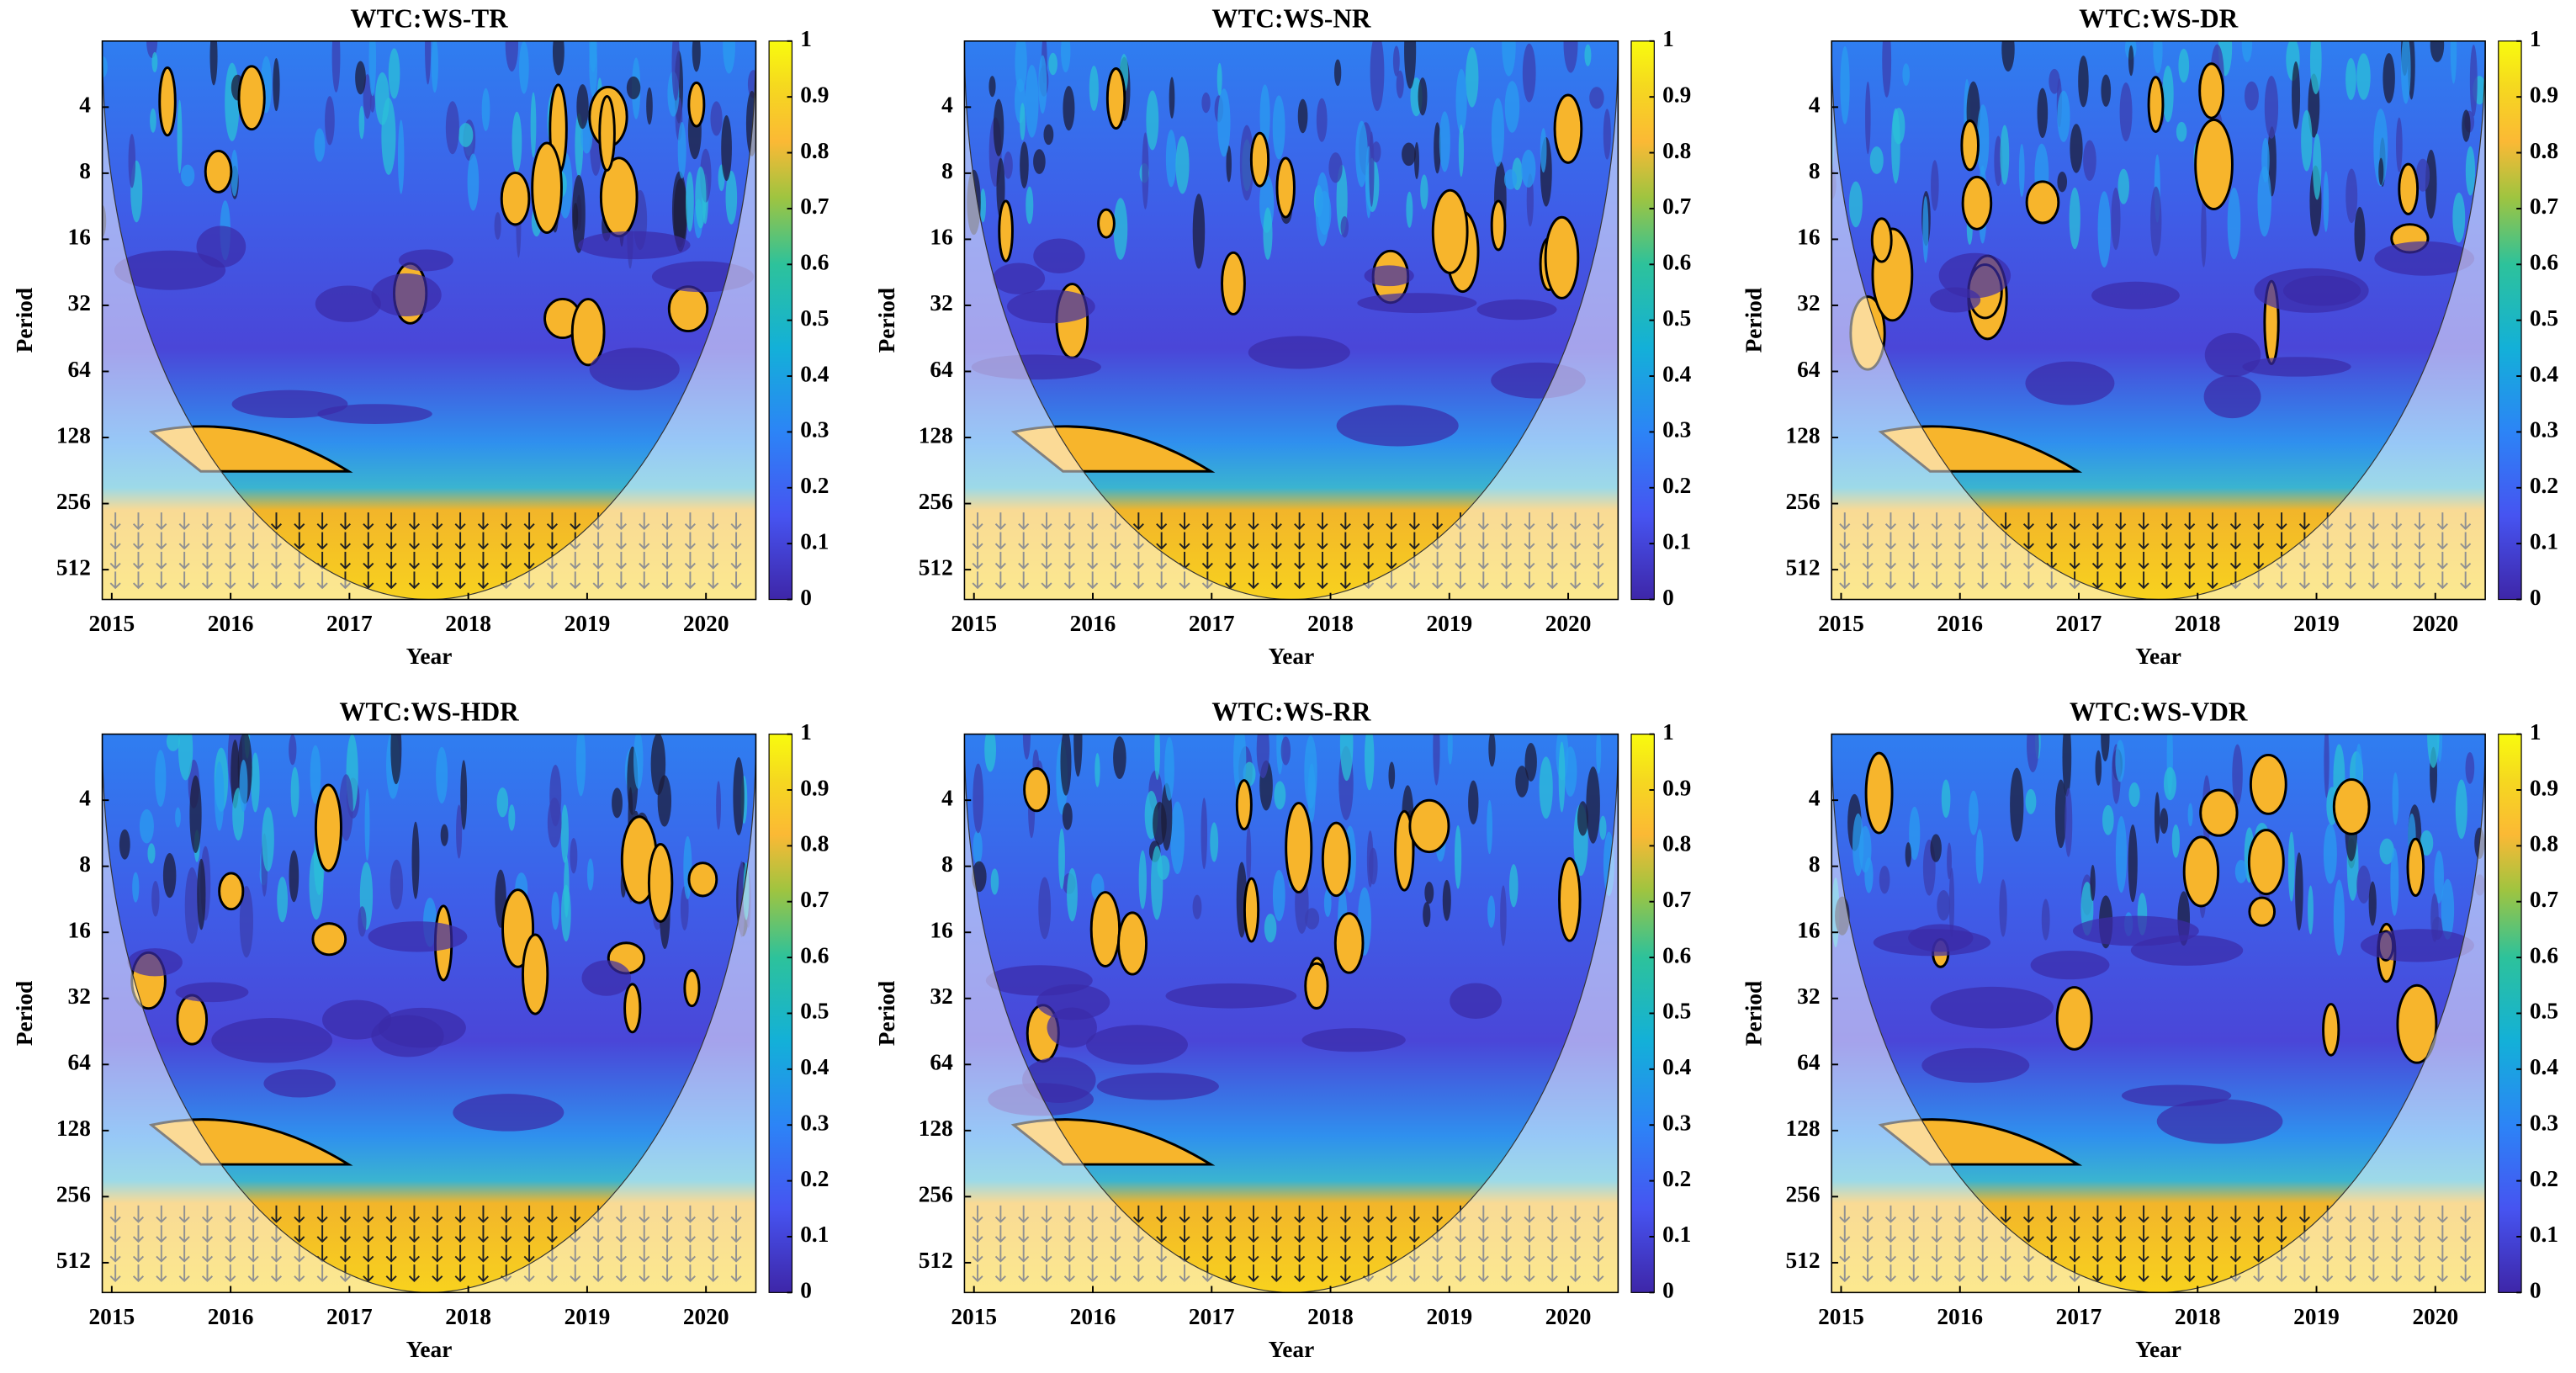 This screenshot has width=2576, height=1373. I want to click on colorbar-tick-label: 1, so click(2536, 38).